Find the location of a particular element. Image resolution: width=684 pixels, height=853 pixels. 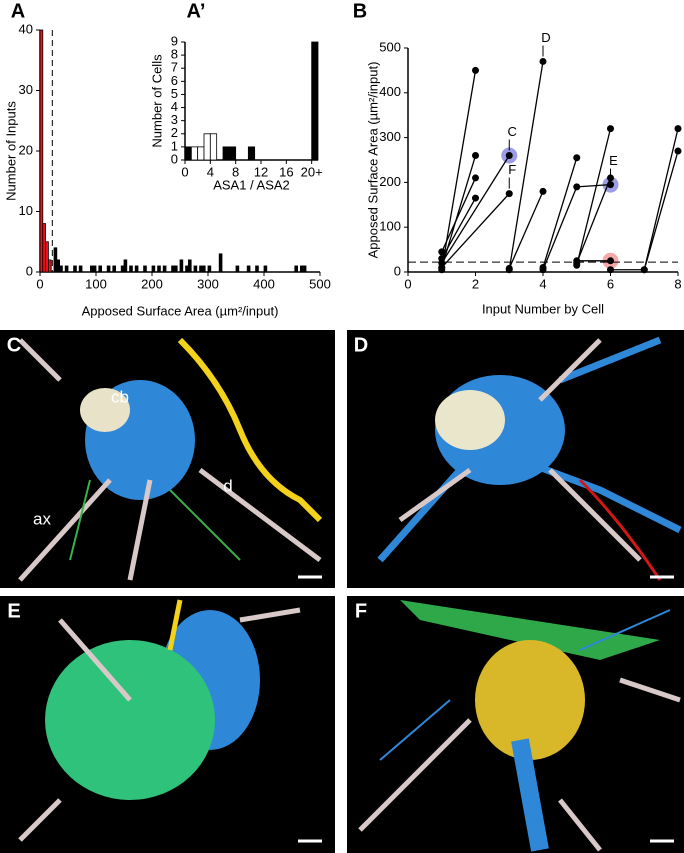

y-tick-label: 20 is located at coordinates (26, 149).